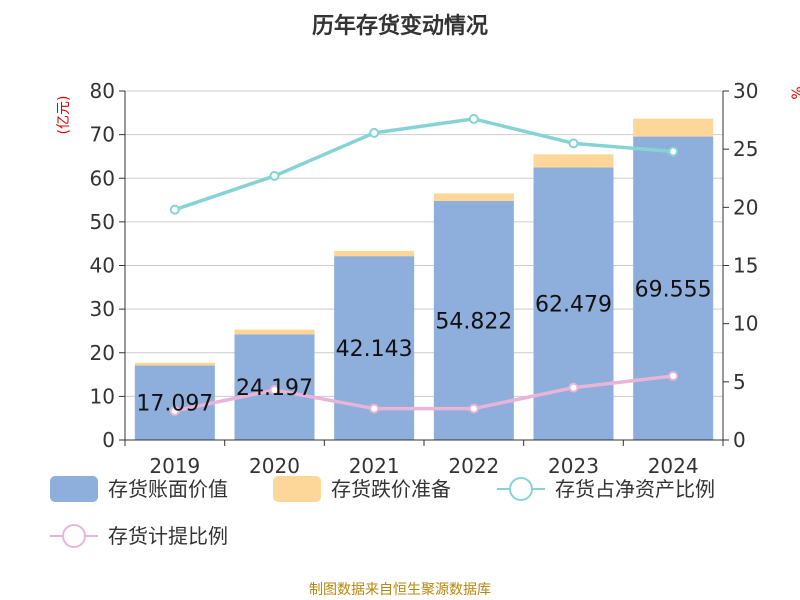 The height and width of the screenshot is (600, 800). I want to click on bar-value-label: 17.097, so click(174, 404).